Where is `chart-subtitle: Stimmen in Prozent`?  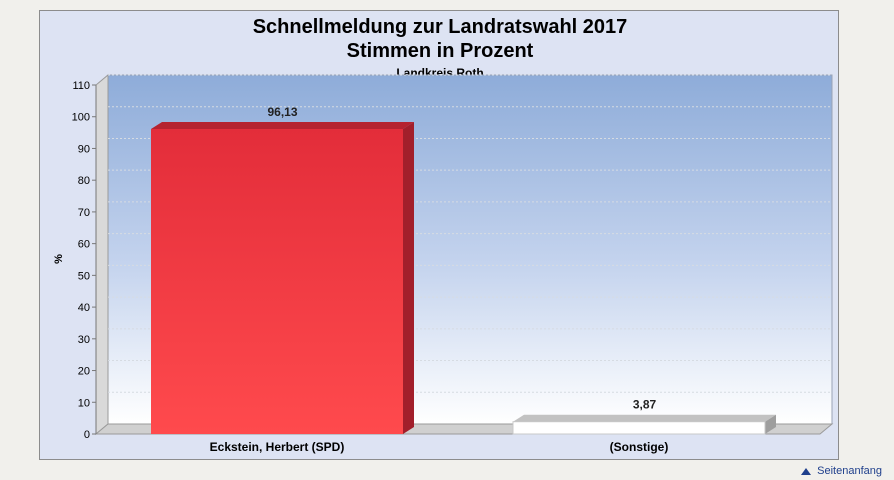 chart-subtitle: Stimmen in Prozent is located at coordinates (440, 51).